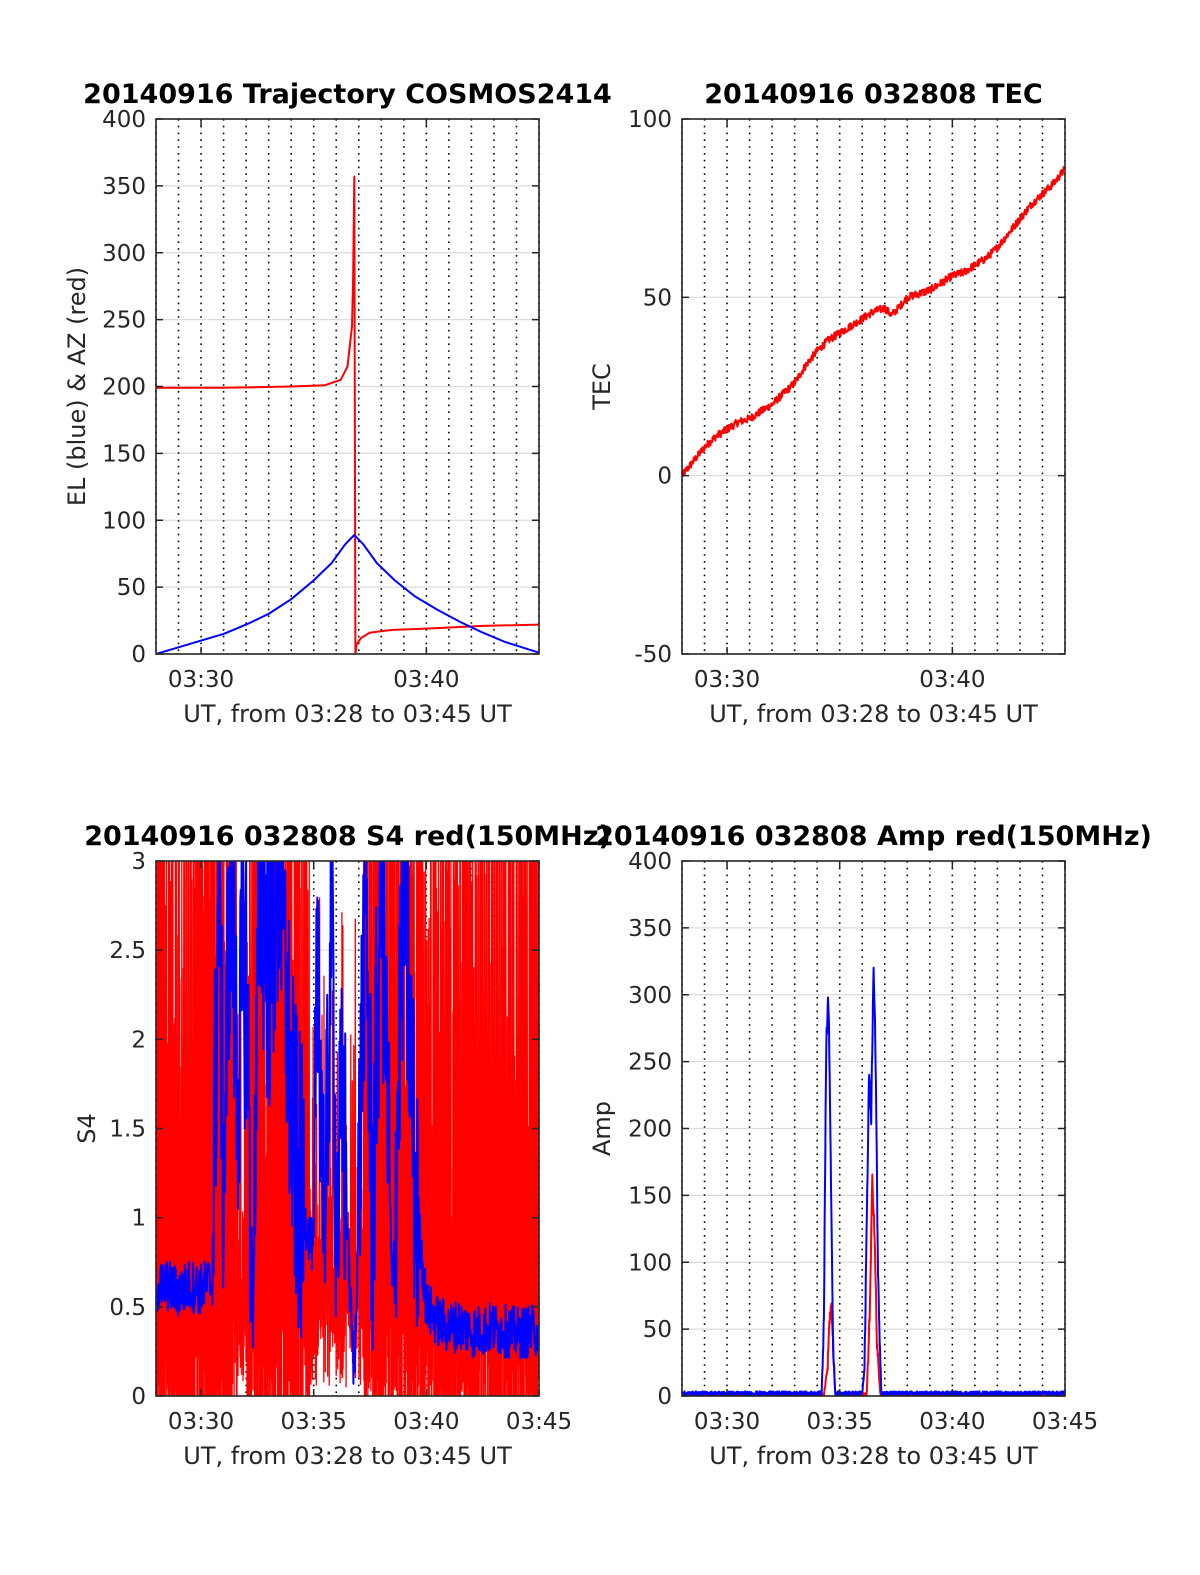 The width and height of the screenshot is (1200, 1575). Describe the element at coordinates (138, 1219) in the screenshot. I see `y-tick-label: 1` at that location.